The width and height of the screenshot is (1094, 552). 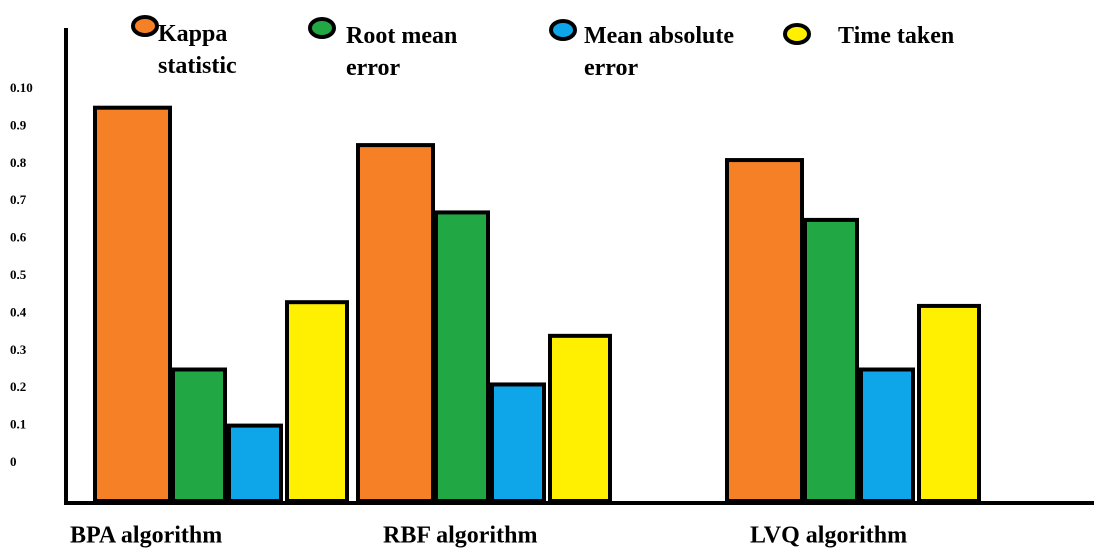 I want to click on legend-label: Root mean error, so click(x=402, y=52).